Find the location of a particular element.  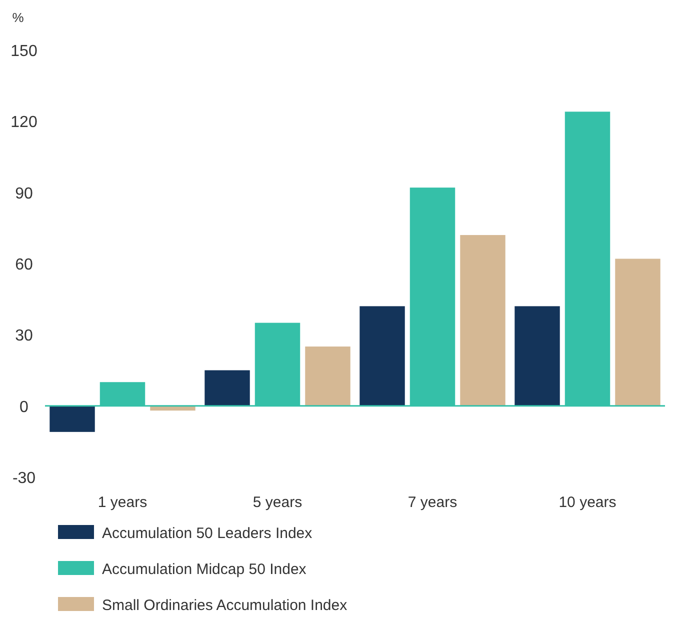

y-tick-label: 120 is located at coordinates (24, 123).